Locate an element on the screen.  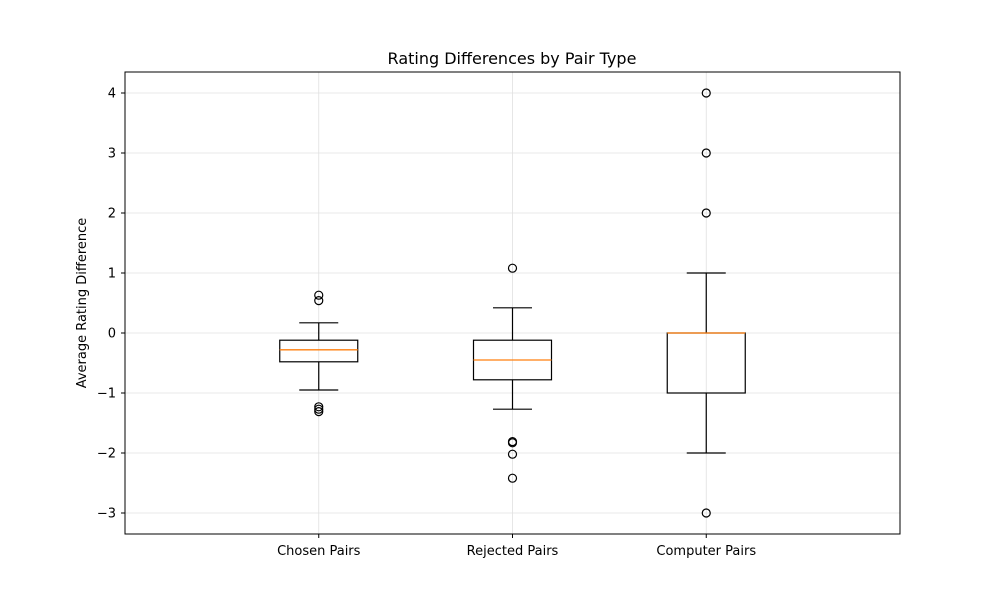
chart-title: Rating Differences by Pair Type is located at coordinates (512, 58).